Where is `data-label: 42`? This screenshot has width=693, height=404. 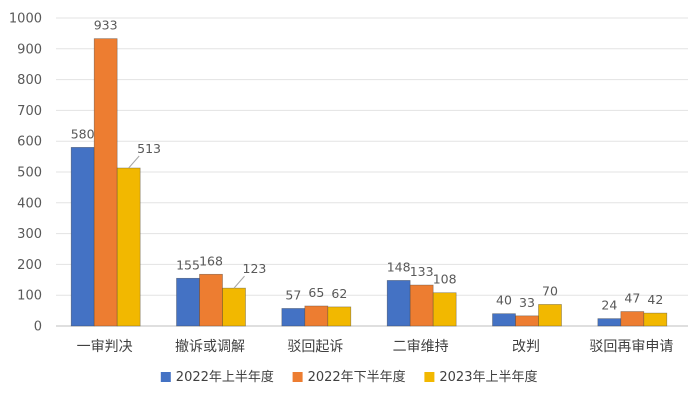 data-label: 42 is located at coordinates (655, 299).